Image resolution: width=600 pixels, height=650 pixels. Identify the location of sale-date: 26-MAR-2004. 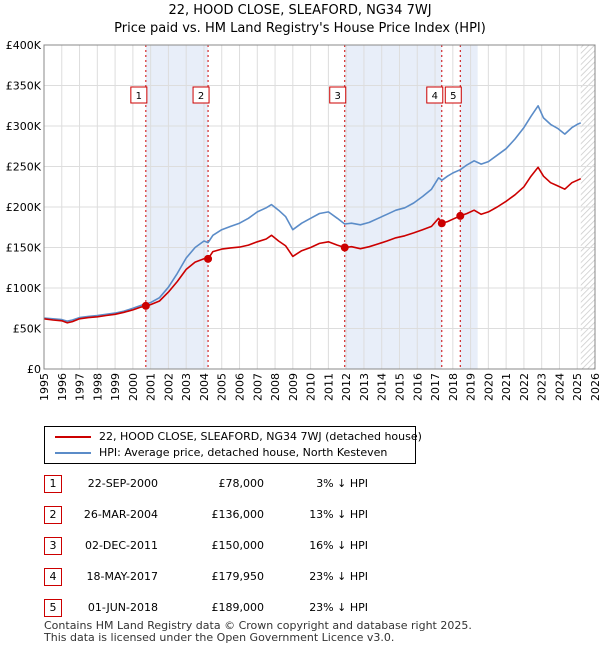
(120, 514).